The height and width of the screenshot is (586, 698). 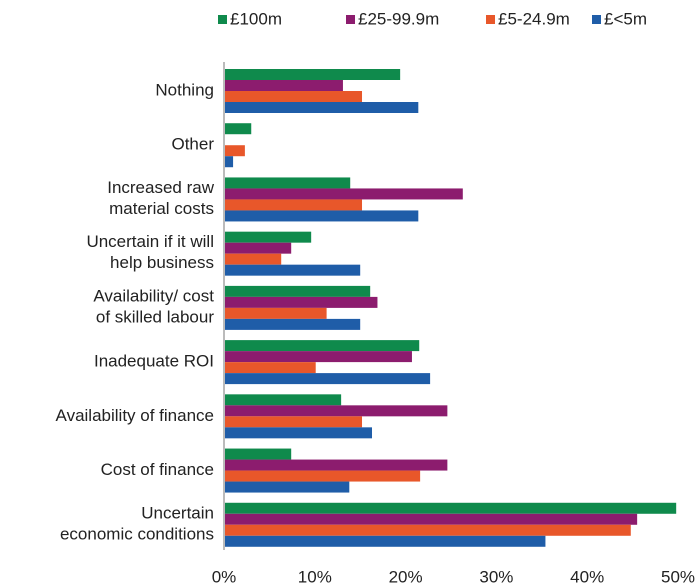 What do you see at coordinates (154, 361) in the screenshot?
I see `y-tick-label: Inadequate ROI` at bounding box center [154, 361].